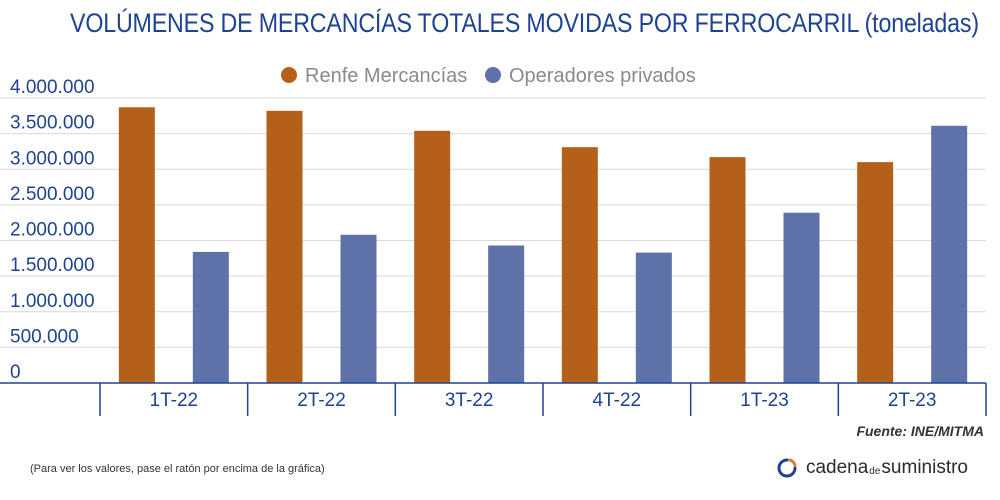  I want to click on legend-label-1: Renfe Mercancías, so click(386, 76).